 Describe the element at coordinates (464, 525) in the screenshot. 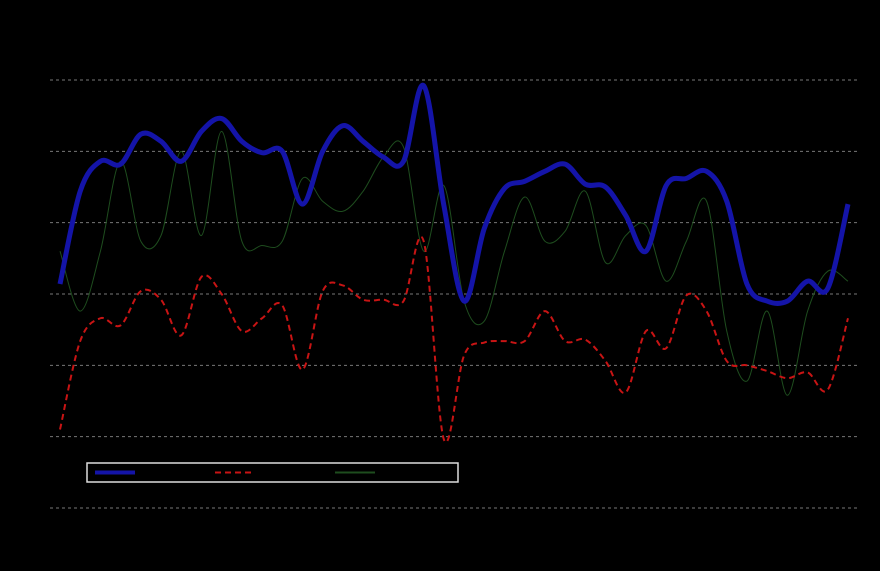

I see `x-tick-label: 2012-09` at that location.